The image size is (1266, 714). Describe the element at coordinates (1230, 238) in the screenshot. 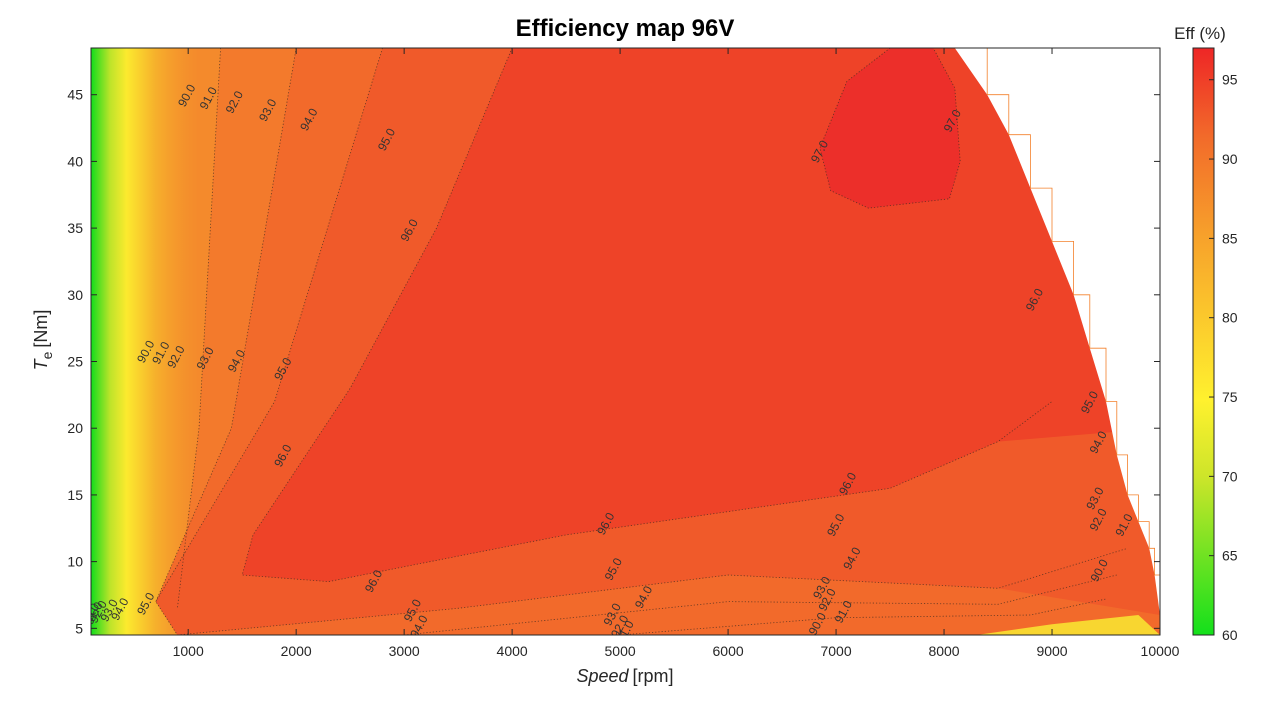

I see `colorbar-tick-label: 85` at that location.